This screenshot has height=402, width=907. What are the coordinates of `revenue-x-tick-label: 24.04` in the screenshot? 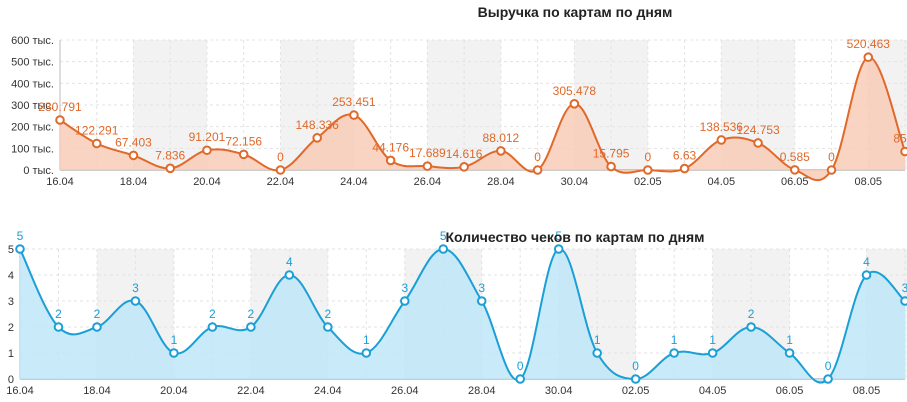 It's located at (354, 182).